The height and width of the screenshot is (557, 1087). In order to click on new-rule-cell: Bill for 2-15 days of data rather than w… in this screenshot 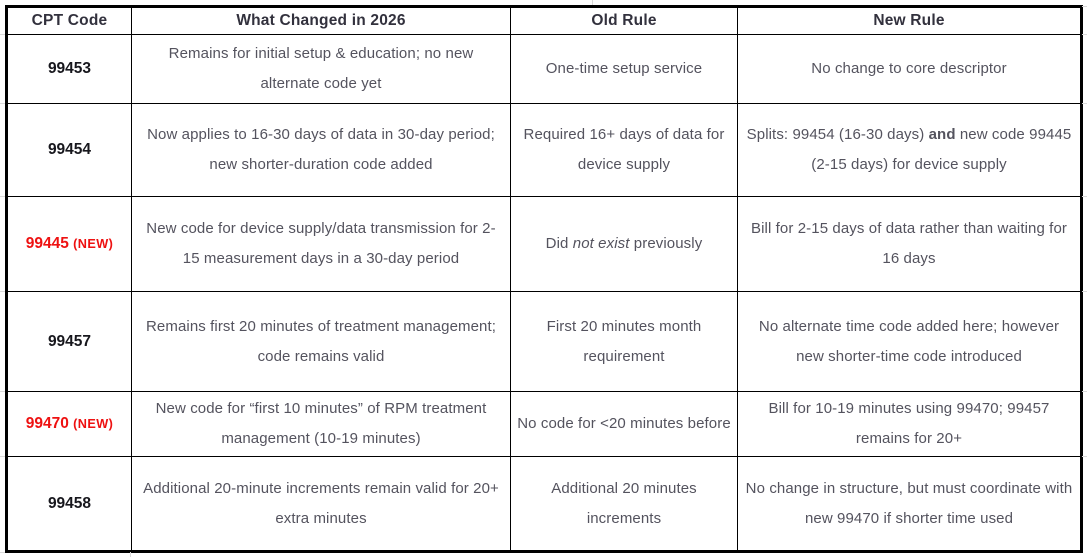, I will do `click(909, 244)`.